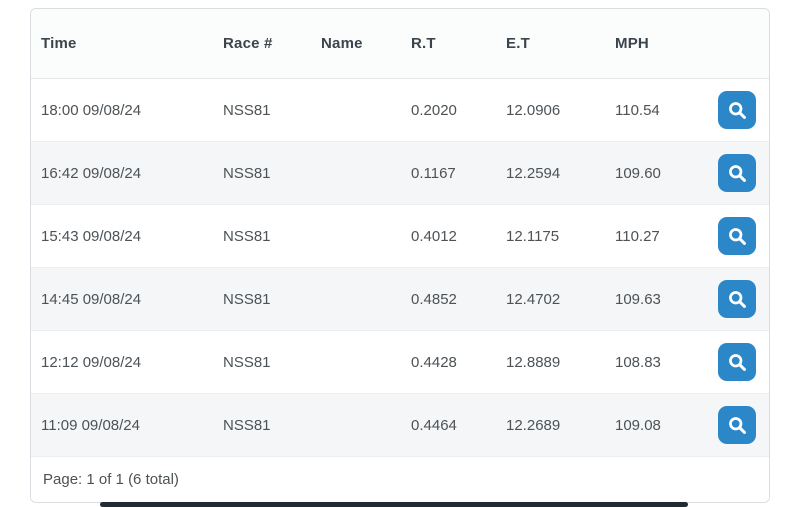  What do you see at coordinates (734, 44) in the screenshot?
I see `column-header-action` at bounding box center [734, 44].